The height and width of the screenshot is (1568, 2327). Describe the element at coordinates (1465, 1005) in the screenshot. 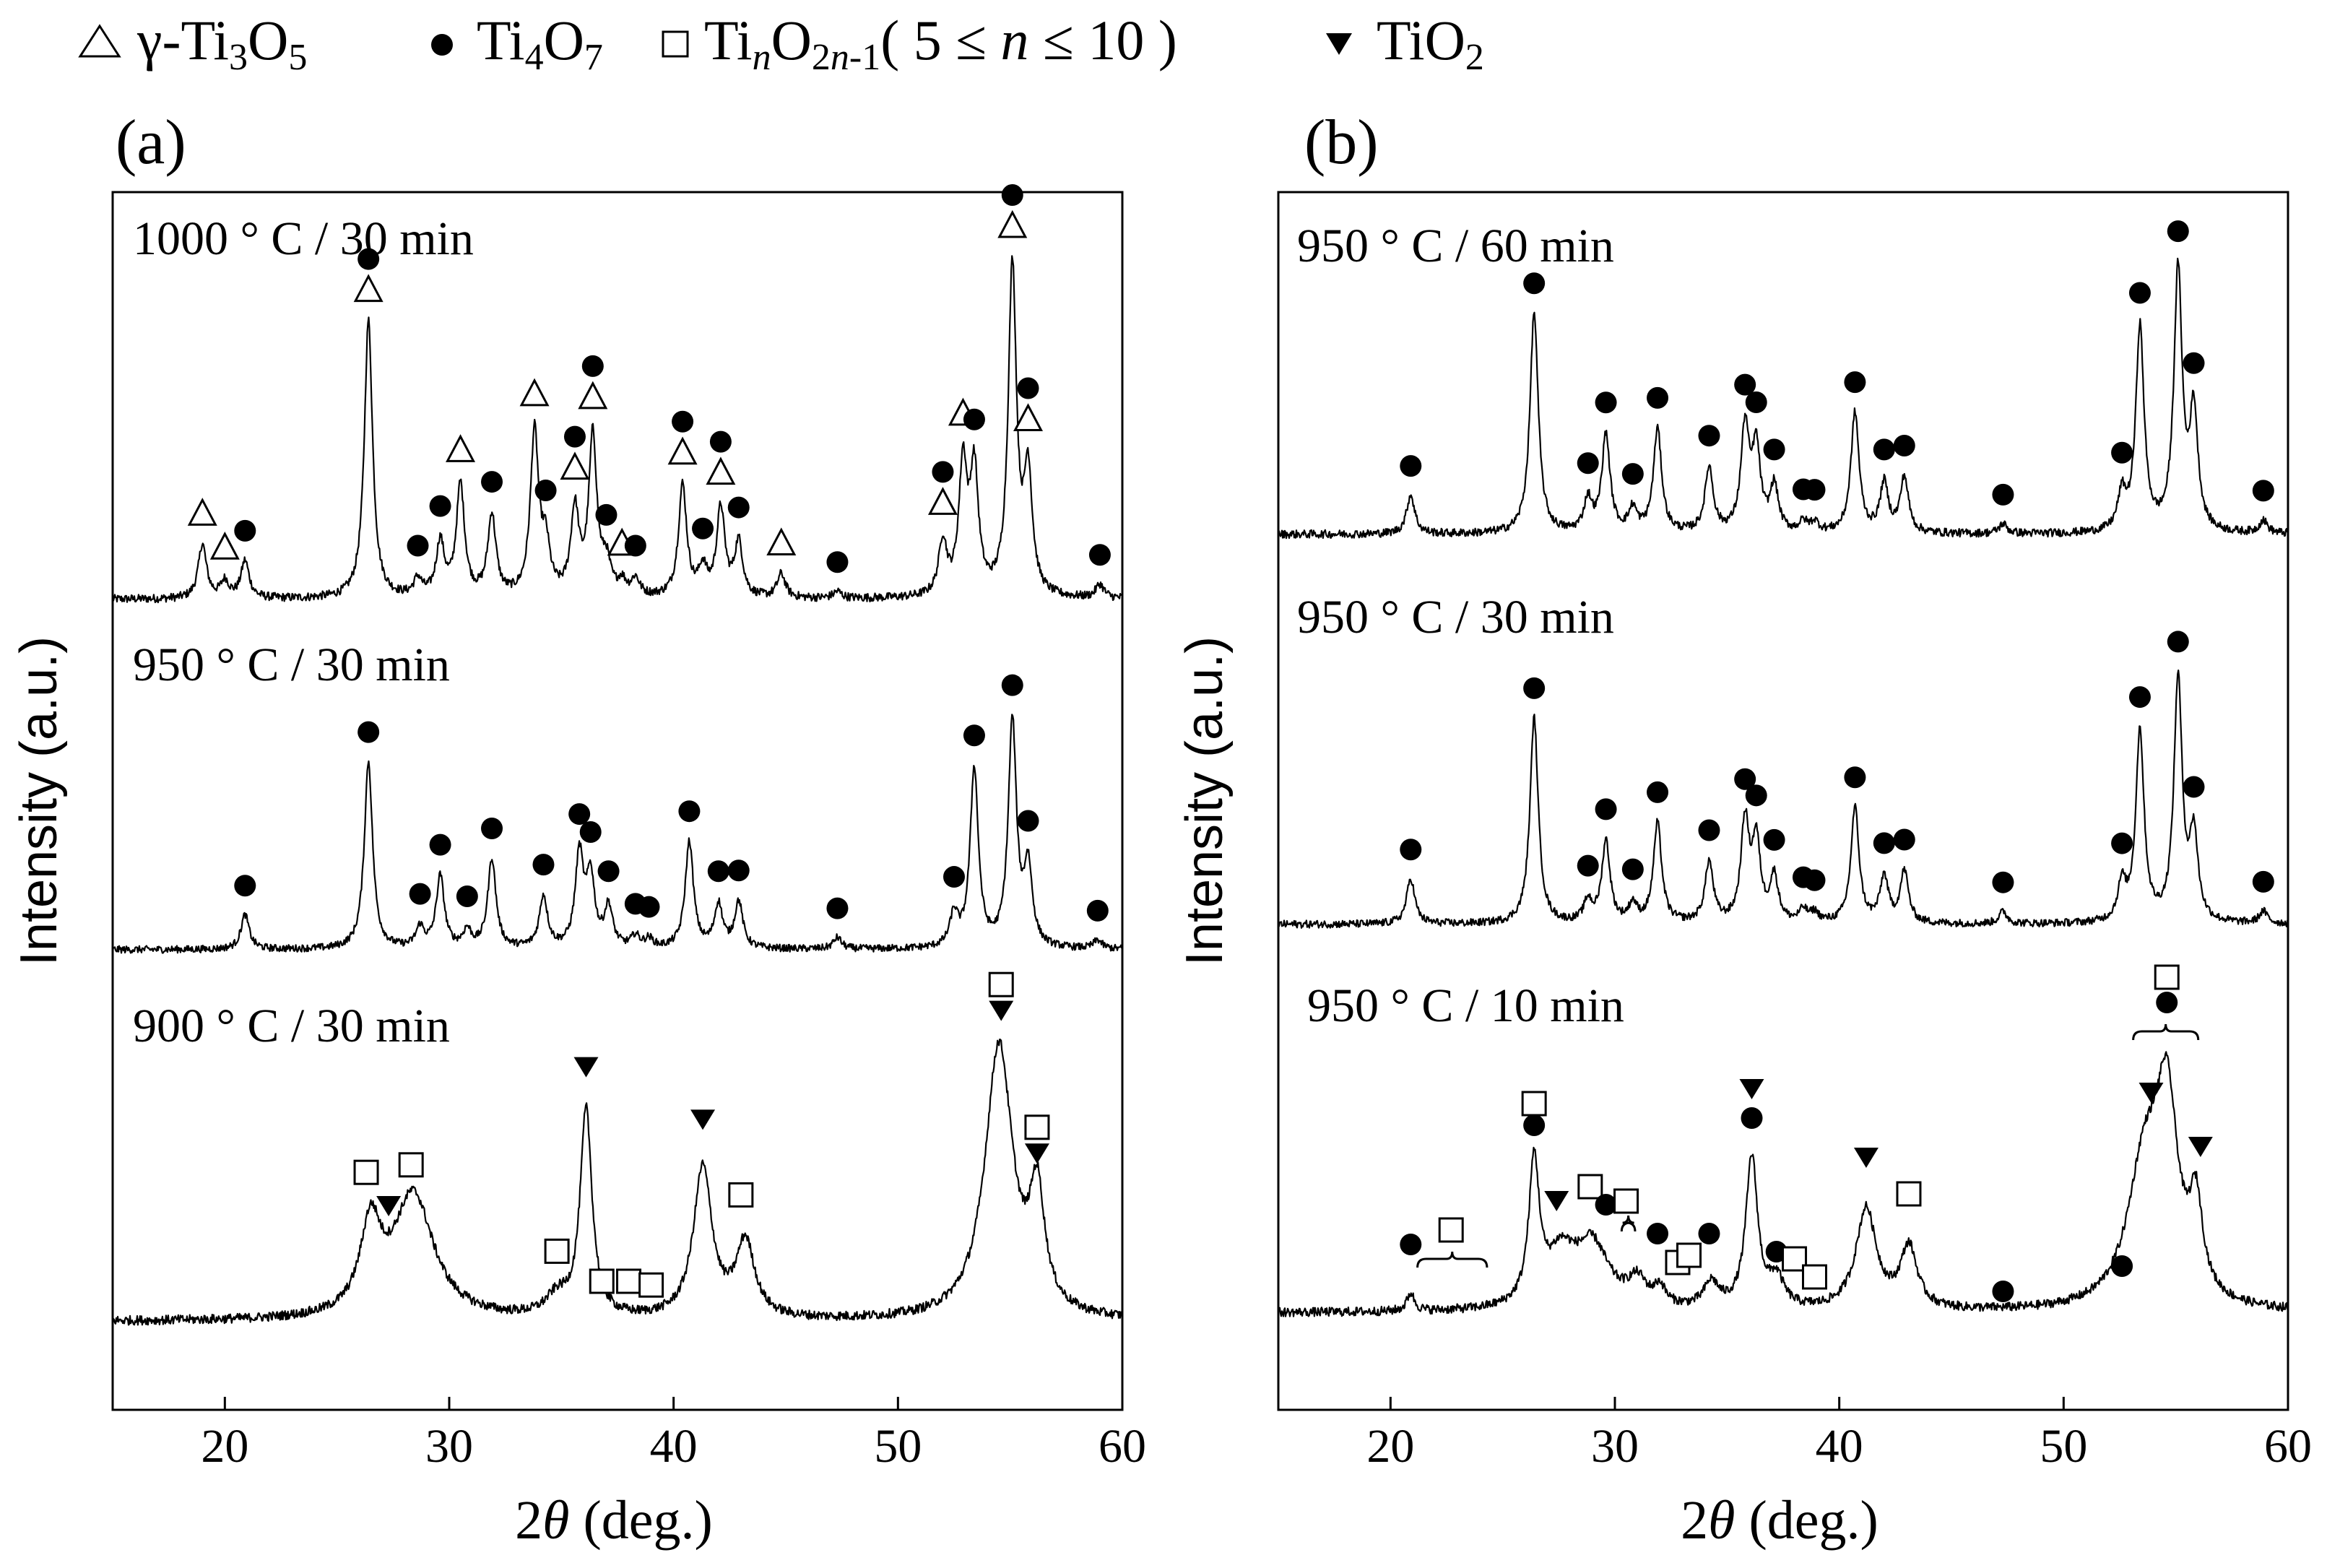

I see `panel-b-curve-label-950c-10min: 950 ° C / 10 min` at that location.